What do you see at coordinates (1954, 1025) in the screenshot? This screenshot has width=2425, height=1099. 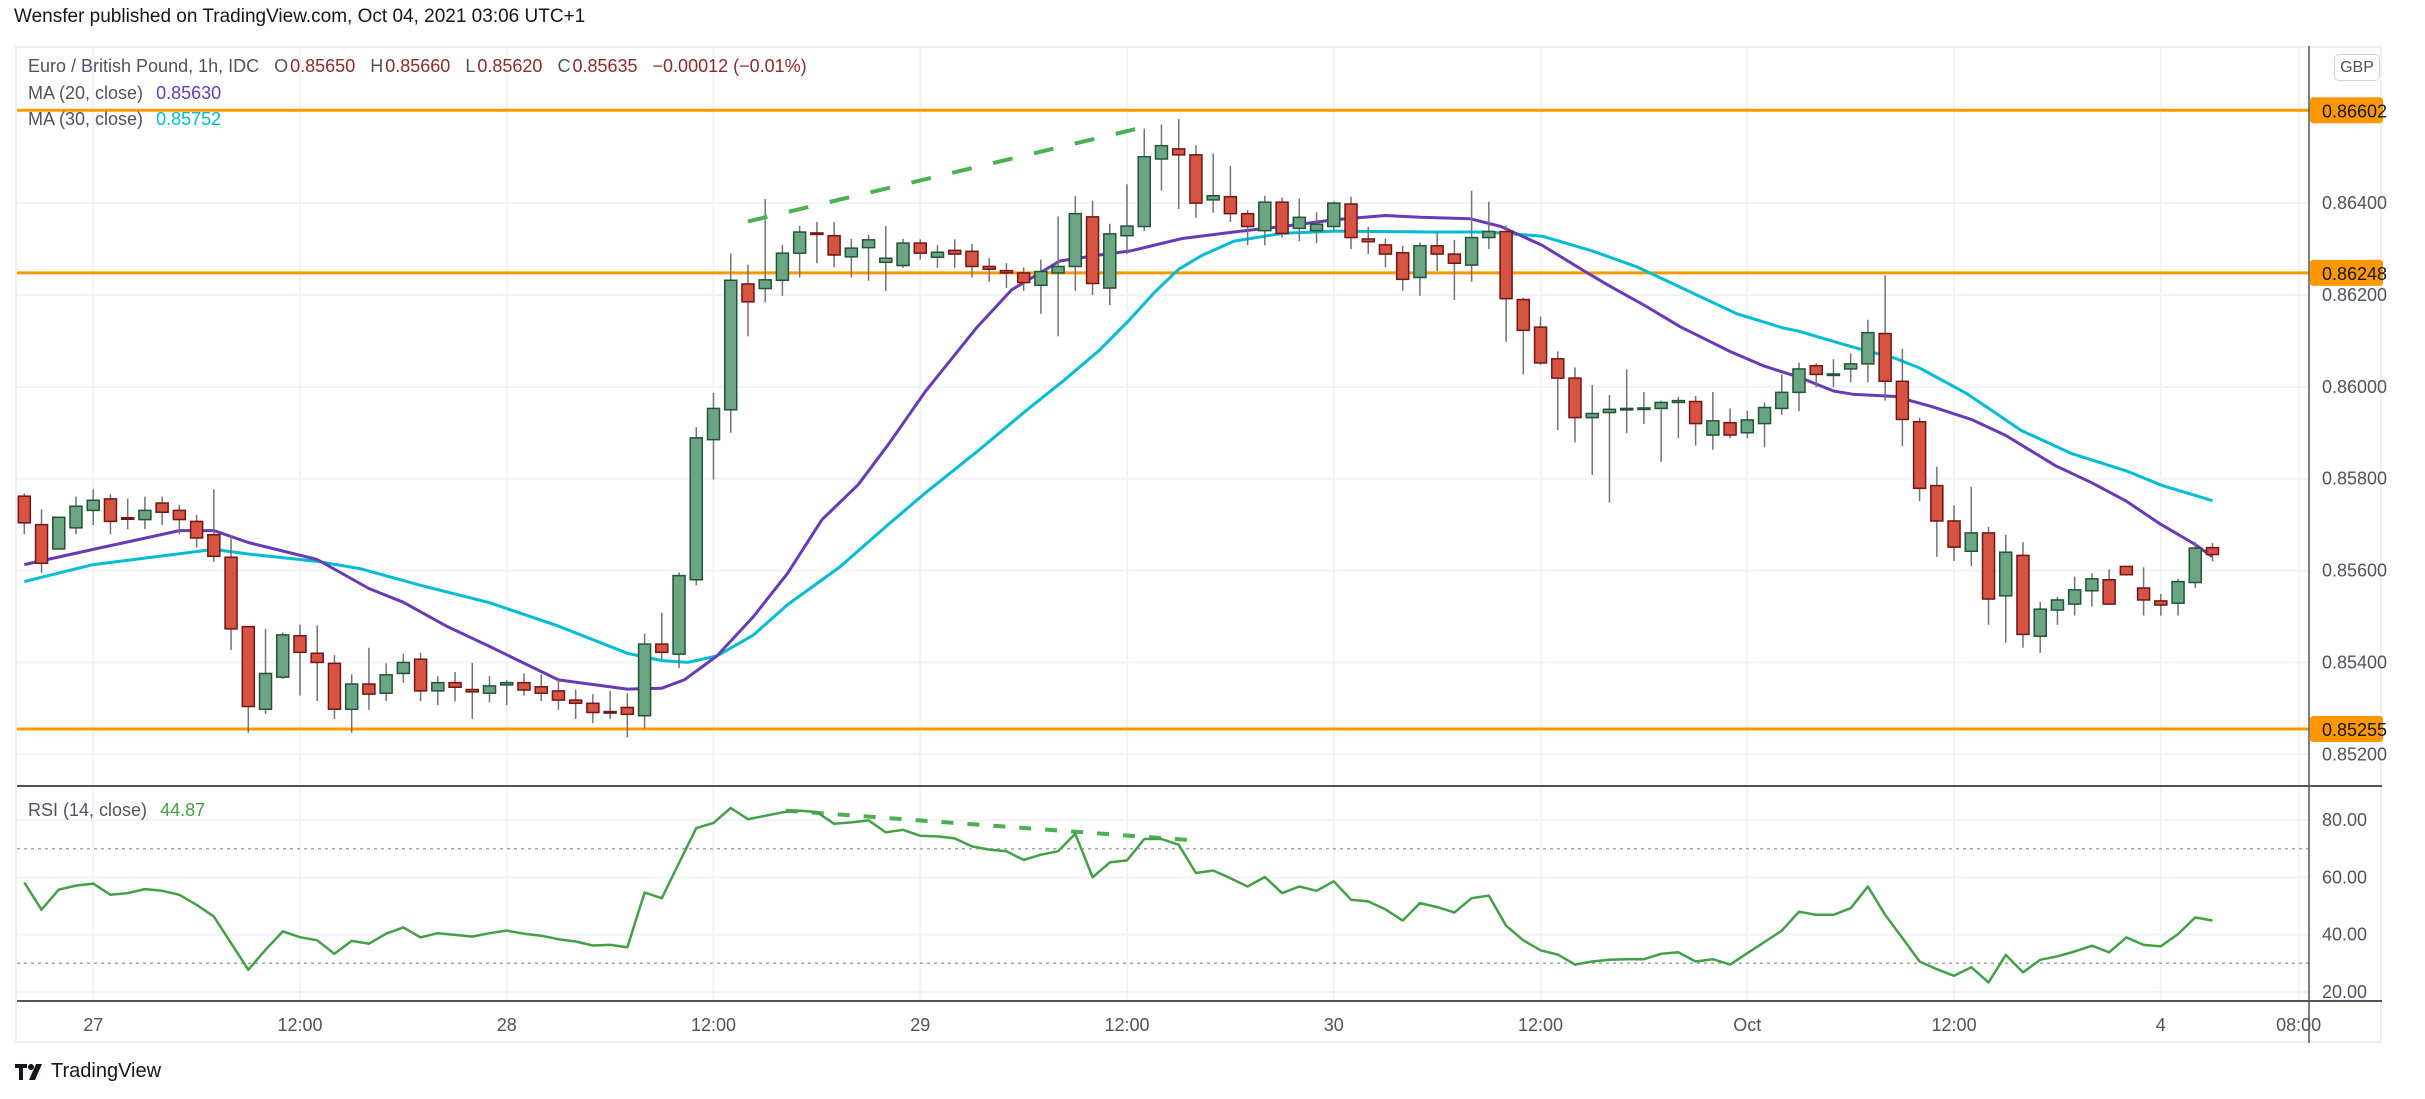 I see `time-tick-label: 12:00` at bounding box center [1954, 1025].